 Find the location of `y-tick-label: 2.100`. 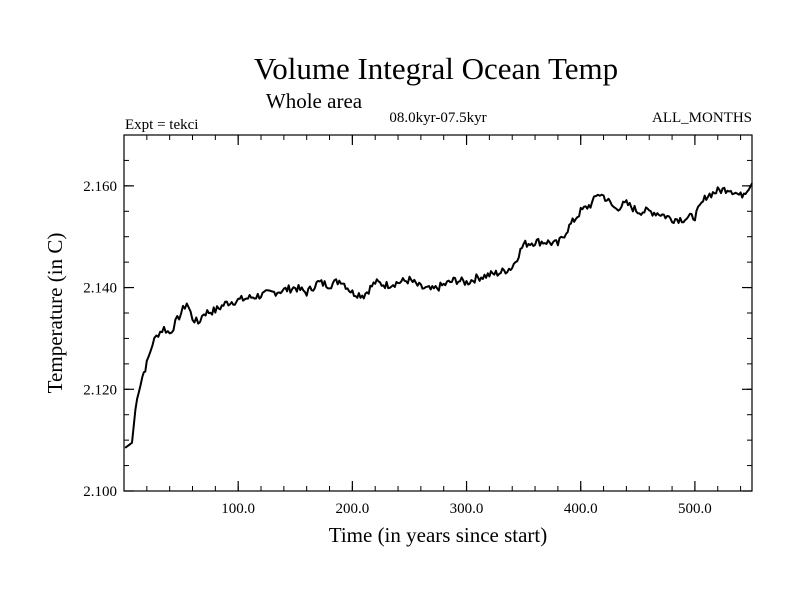

y-tick-label: 2.100 is located at coordinates (100, 492).